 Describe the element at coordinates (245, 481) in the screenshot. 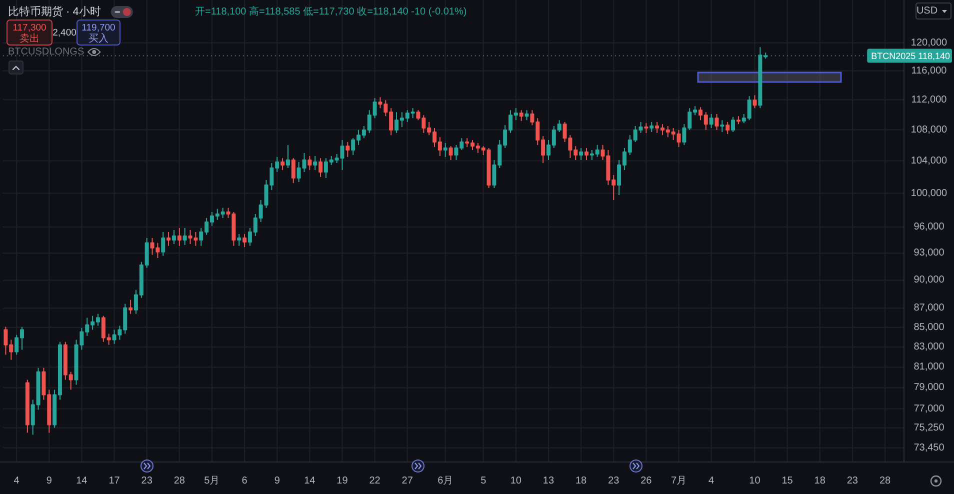

I see `x-tick-label: 6` at that location.